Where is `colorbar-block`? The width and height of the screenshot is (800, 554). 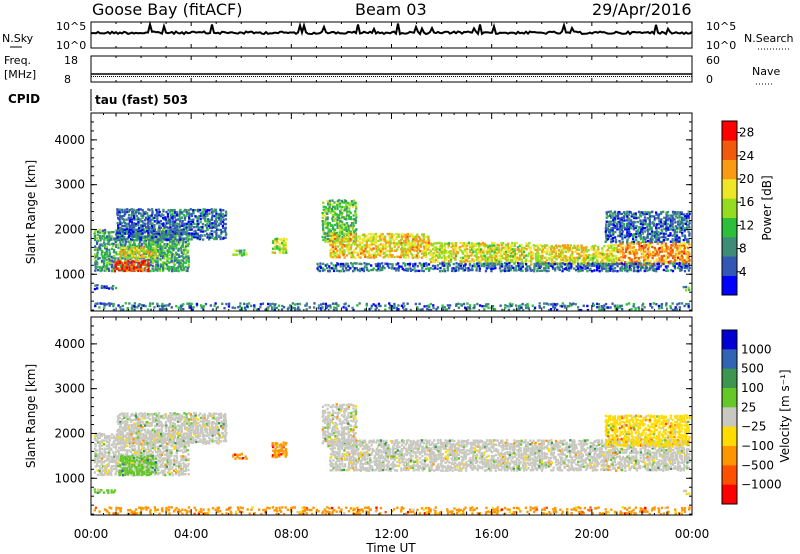
colorbar-block is located at coordinates (729, 285).